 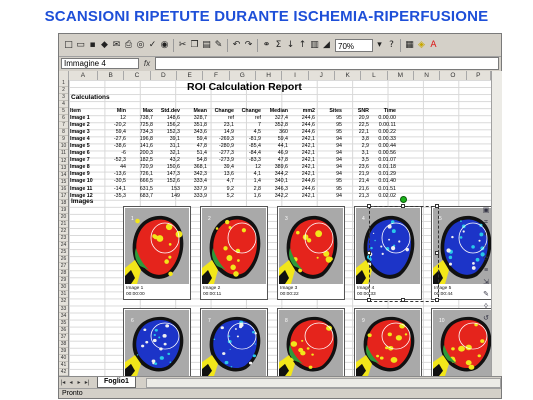 I want to click on table-cell: 141,6, so click(x=146, y=146).